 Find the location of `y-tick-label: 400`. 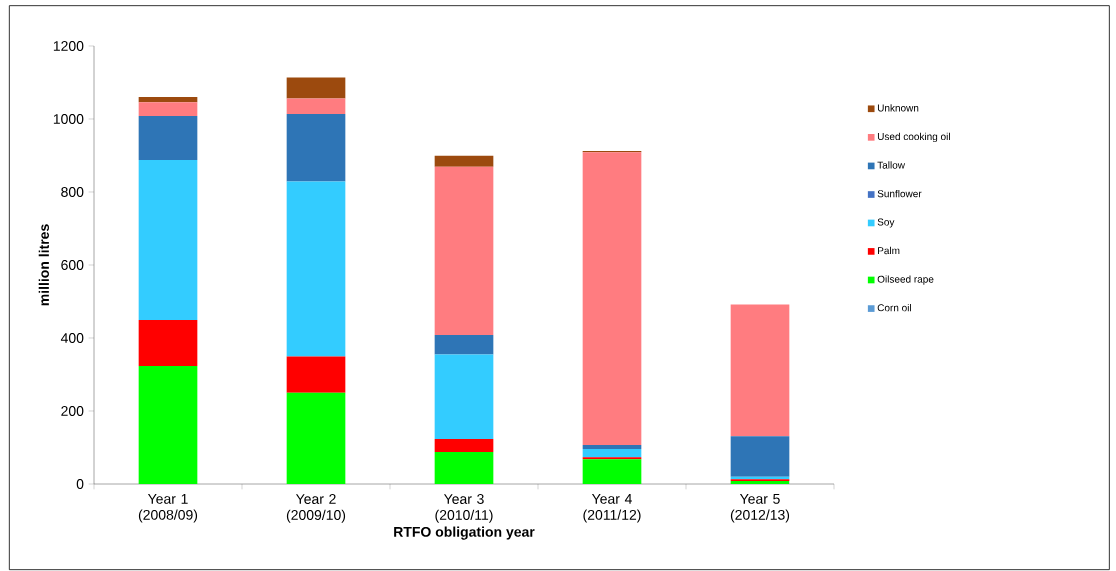

y-tick-label: 400 is located at coordinates (72, 338).